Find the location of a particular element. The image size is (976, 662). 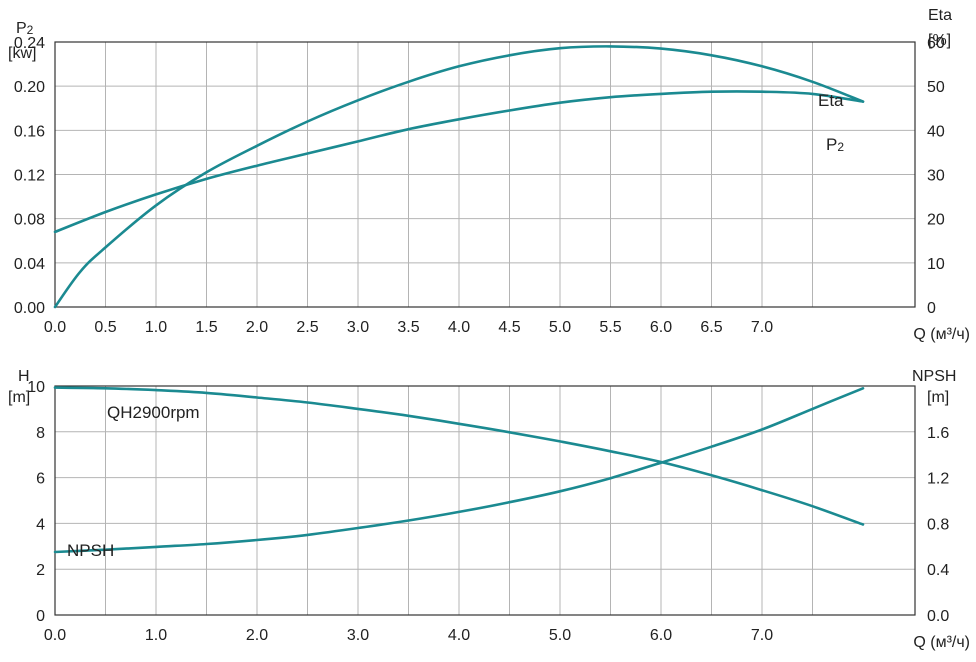

y-axis-label-left: P2 is located at coordinates (25, 28).